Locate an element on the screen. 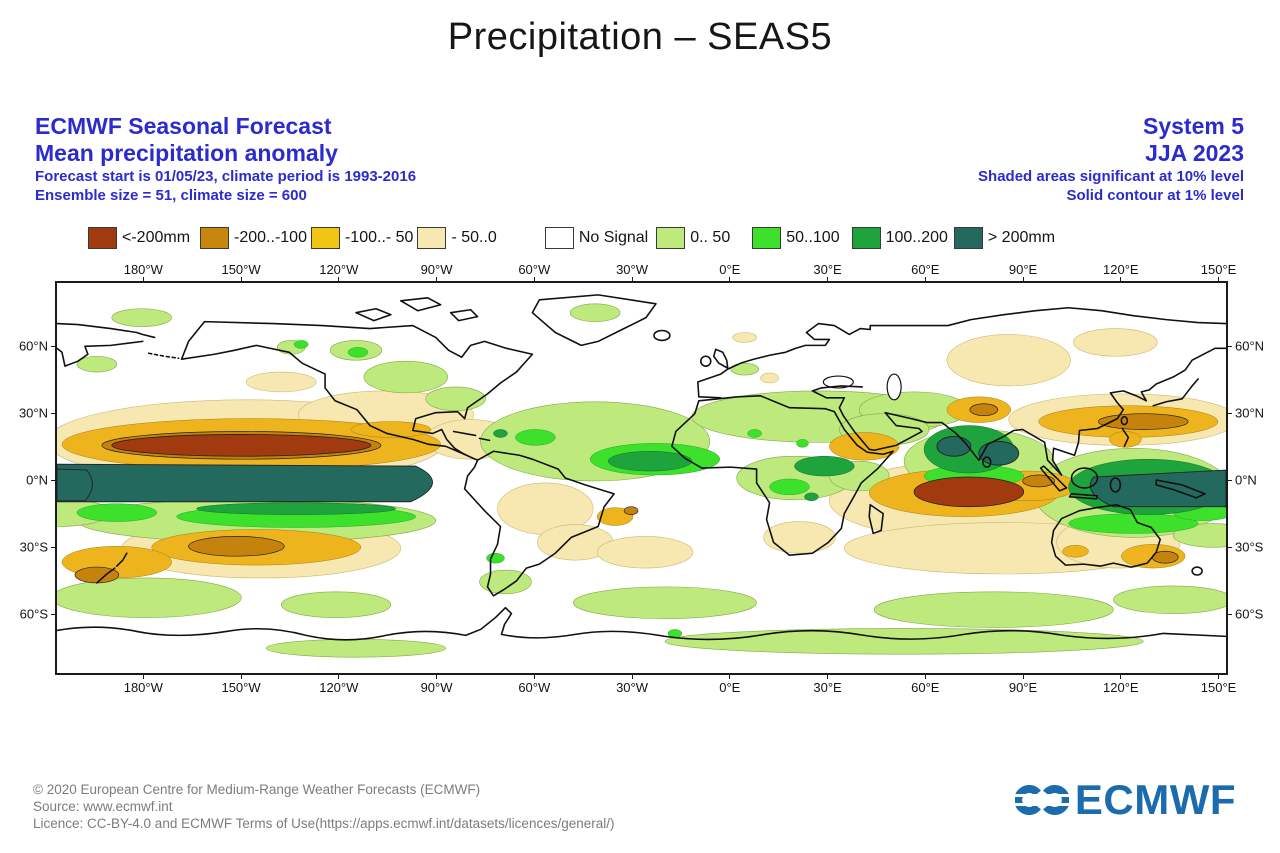 The image size is (1280, 853). lon-tick-label-top: 30°E is located at coordinates (827, 269).